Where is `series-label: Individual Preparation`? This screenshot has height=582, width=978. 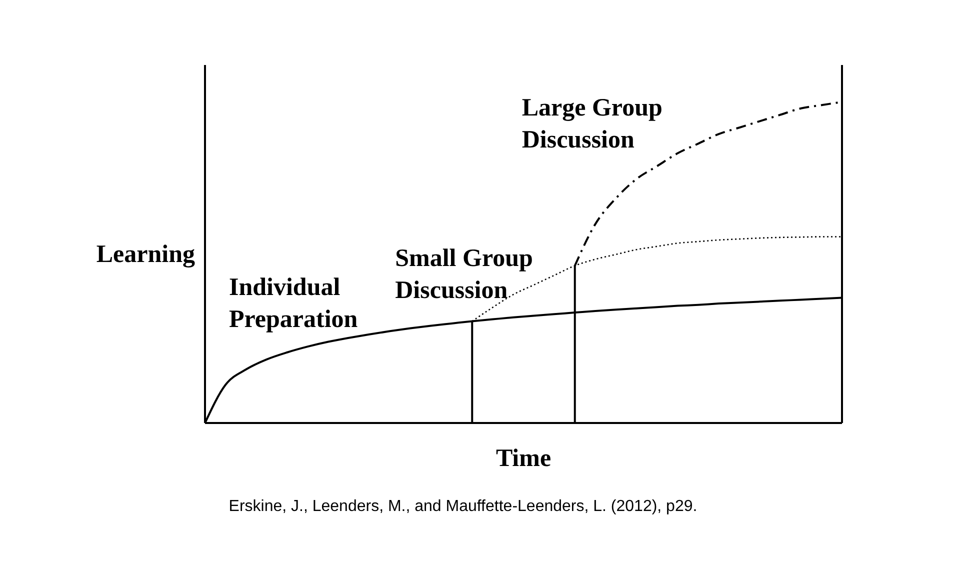
series-label: Individual Preparation is located at coordinates (293, 303).